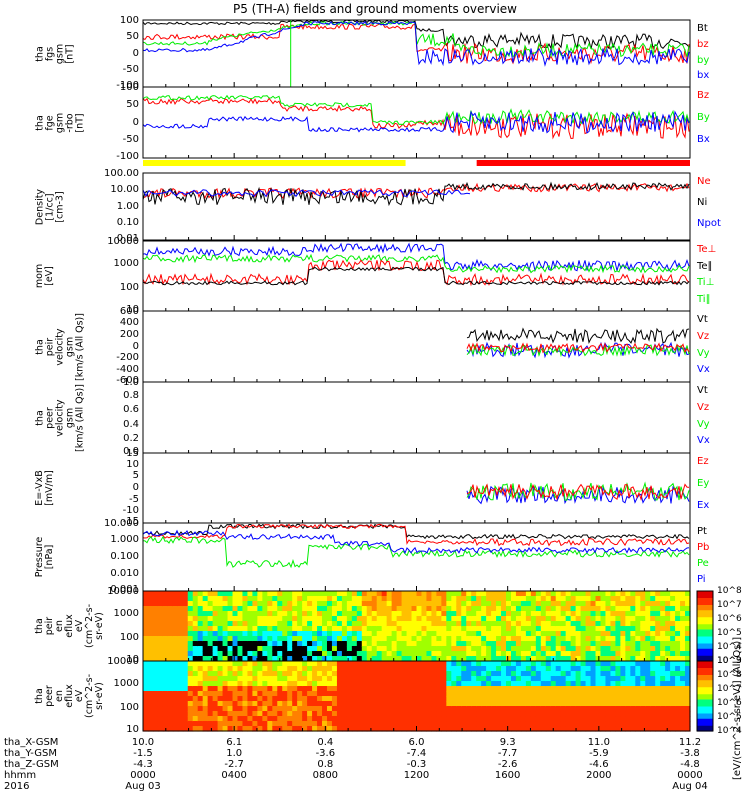 This screenshot has width=750, height=800. I want to click on series-teperp-line, so click(416, 257).